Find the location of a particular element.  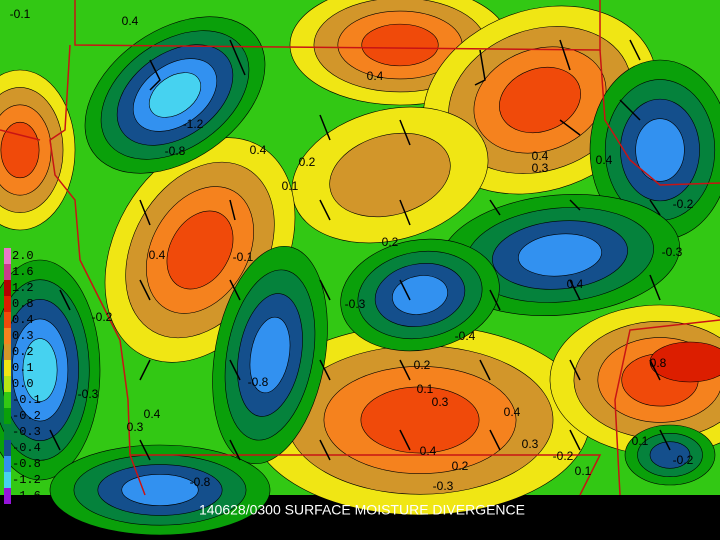

contour-label: -1.2 is located at coordinates (193, 124).